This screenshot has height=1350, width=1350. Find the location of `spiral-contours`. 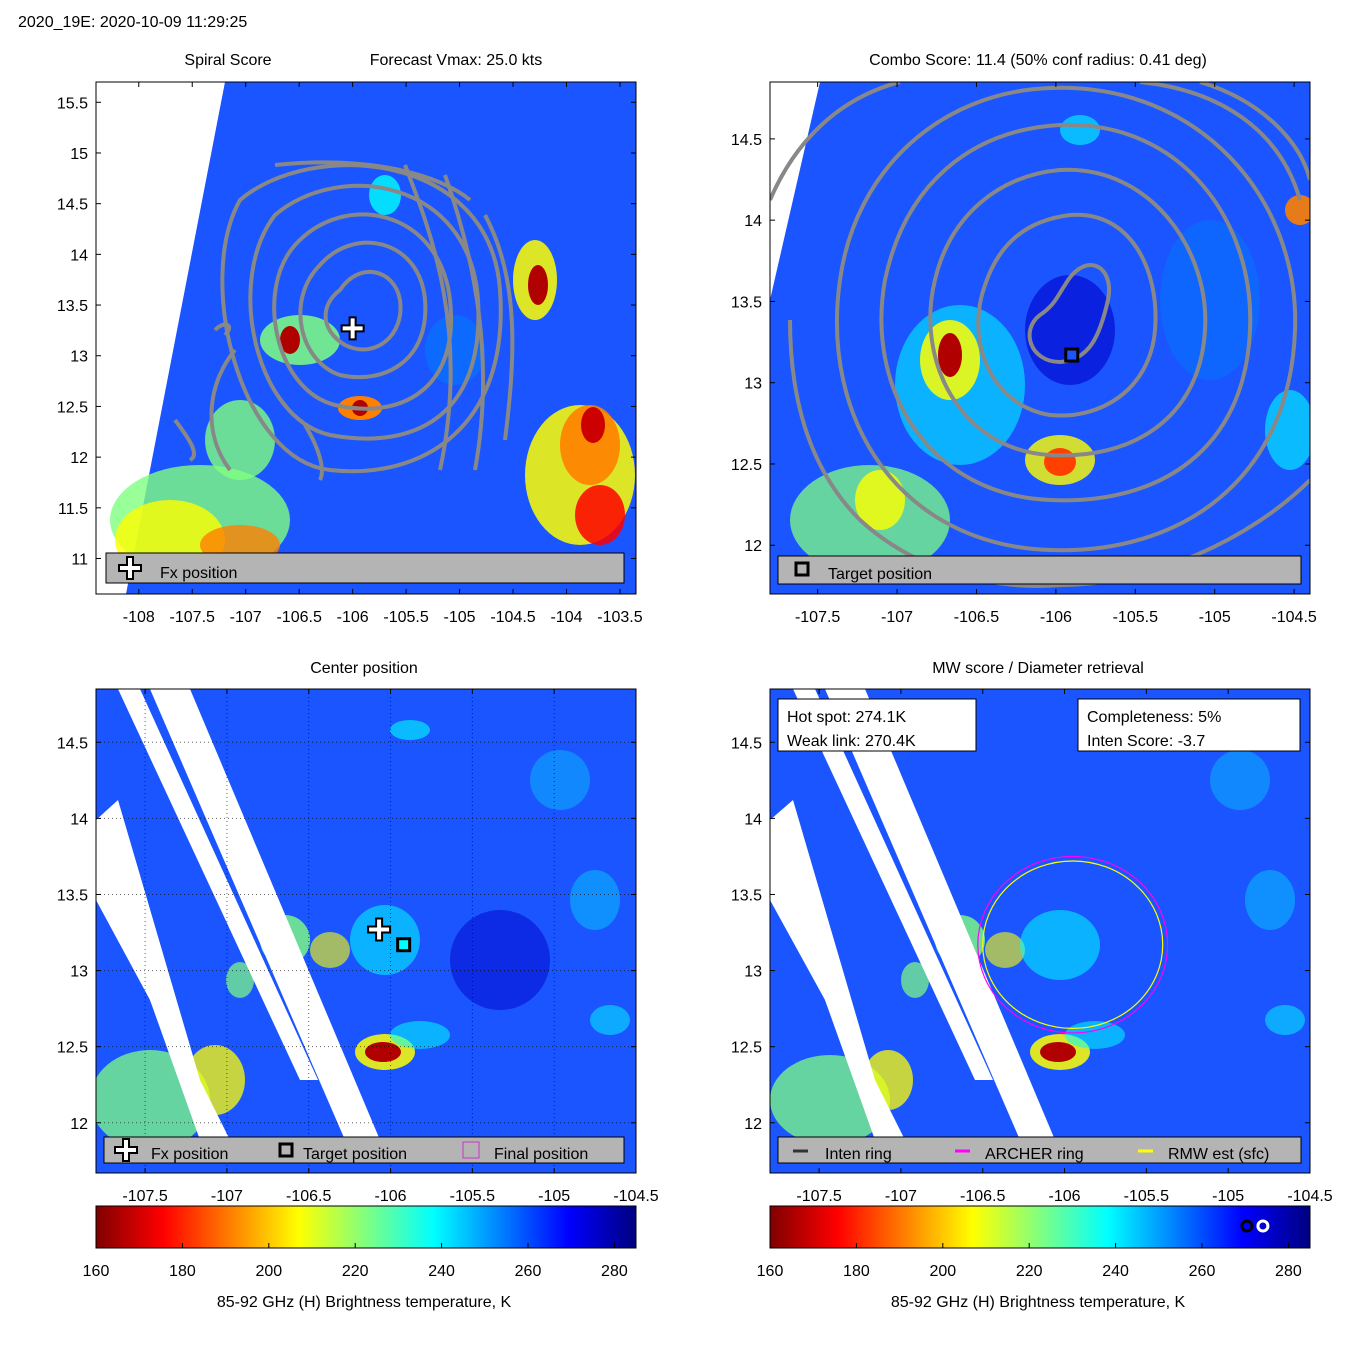

spiral-contours is located at coordinates (344, 320).